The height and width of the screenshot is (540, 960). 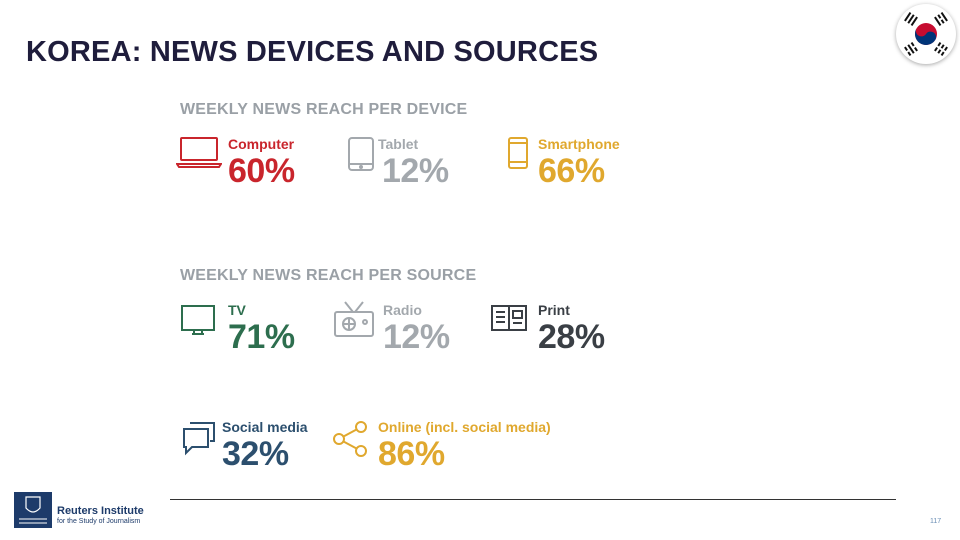 What do you see at coordinates (509, 320) in the screenshot?
I see `newspaper-icon` at bounding box center [509, 320].